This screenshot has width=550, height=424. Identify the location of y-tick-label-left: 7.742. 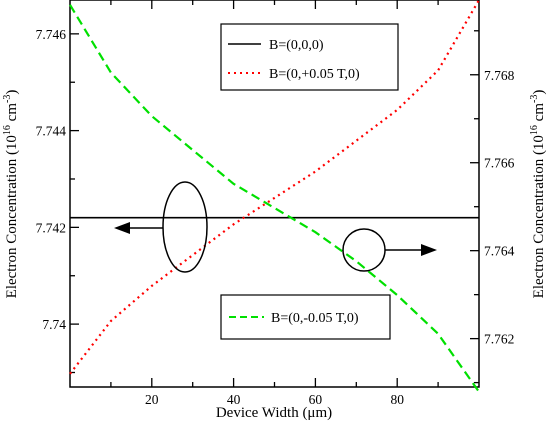
(51, 227).